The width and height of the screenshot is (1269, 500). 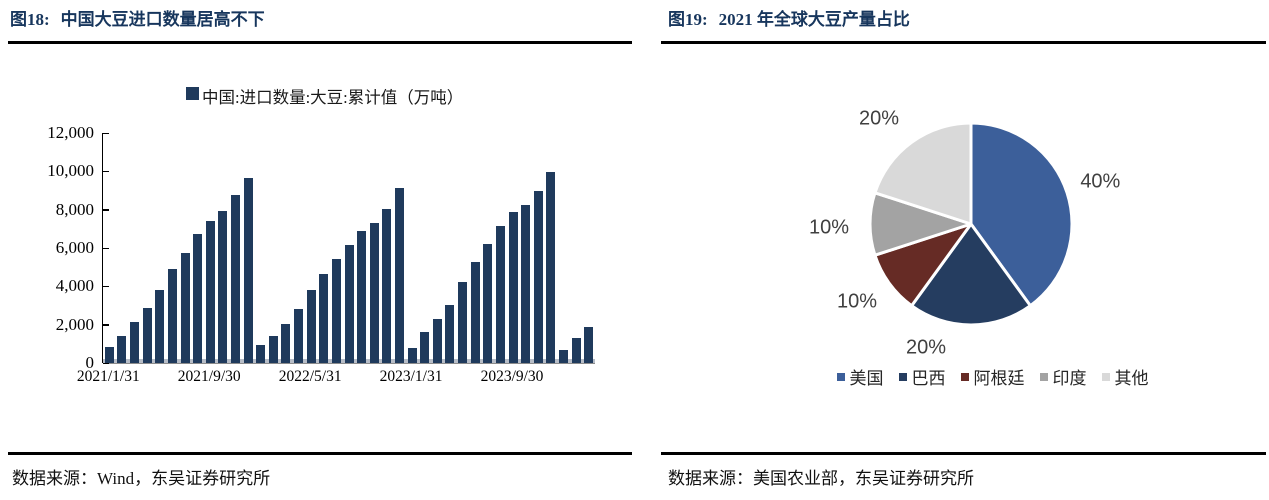 What do you see at coordinates (411, 376) in the screenshot?
I see `x-axis-label: 2023/1/31` at bounding box center [411, 376].